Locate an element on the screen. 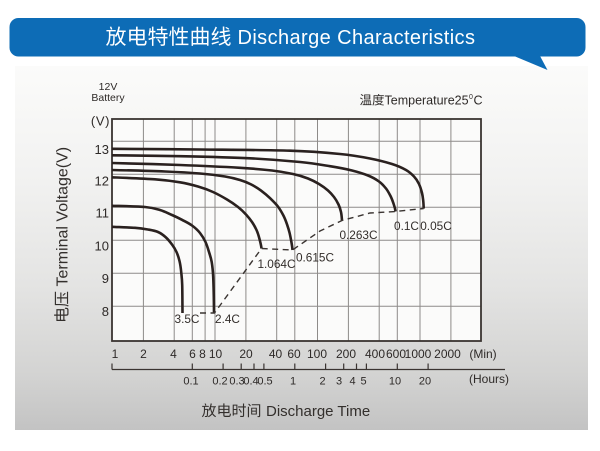  svg-text: 100 is located at coordinates (317, 354).